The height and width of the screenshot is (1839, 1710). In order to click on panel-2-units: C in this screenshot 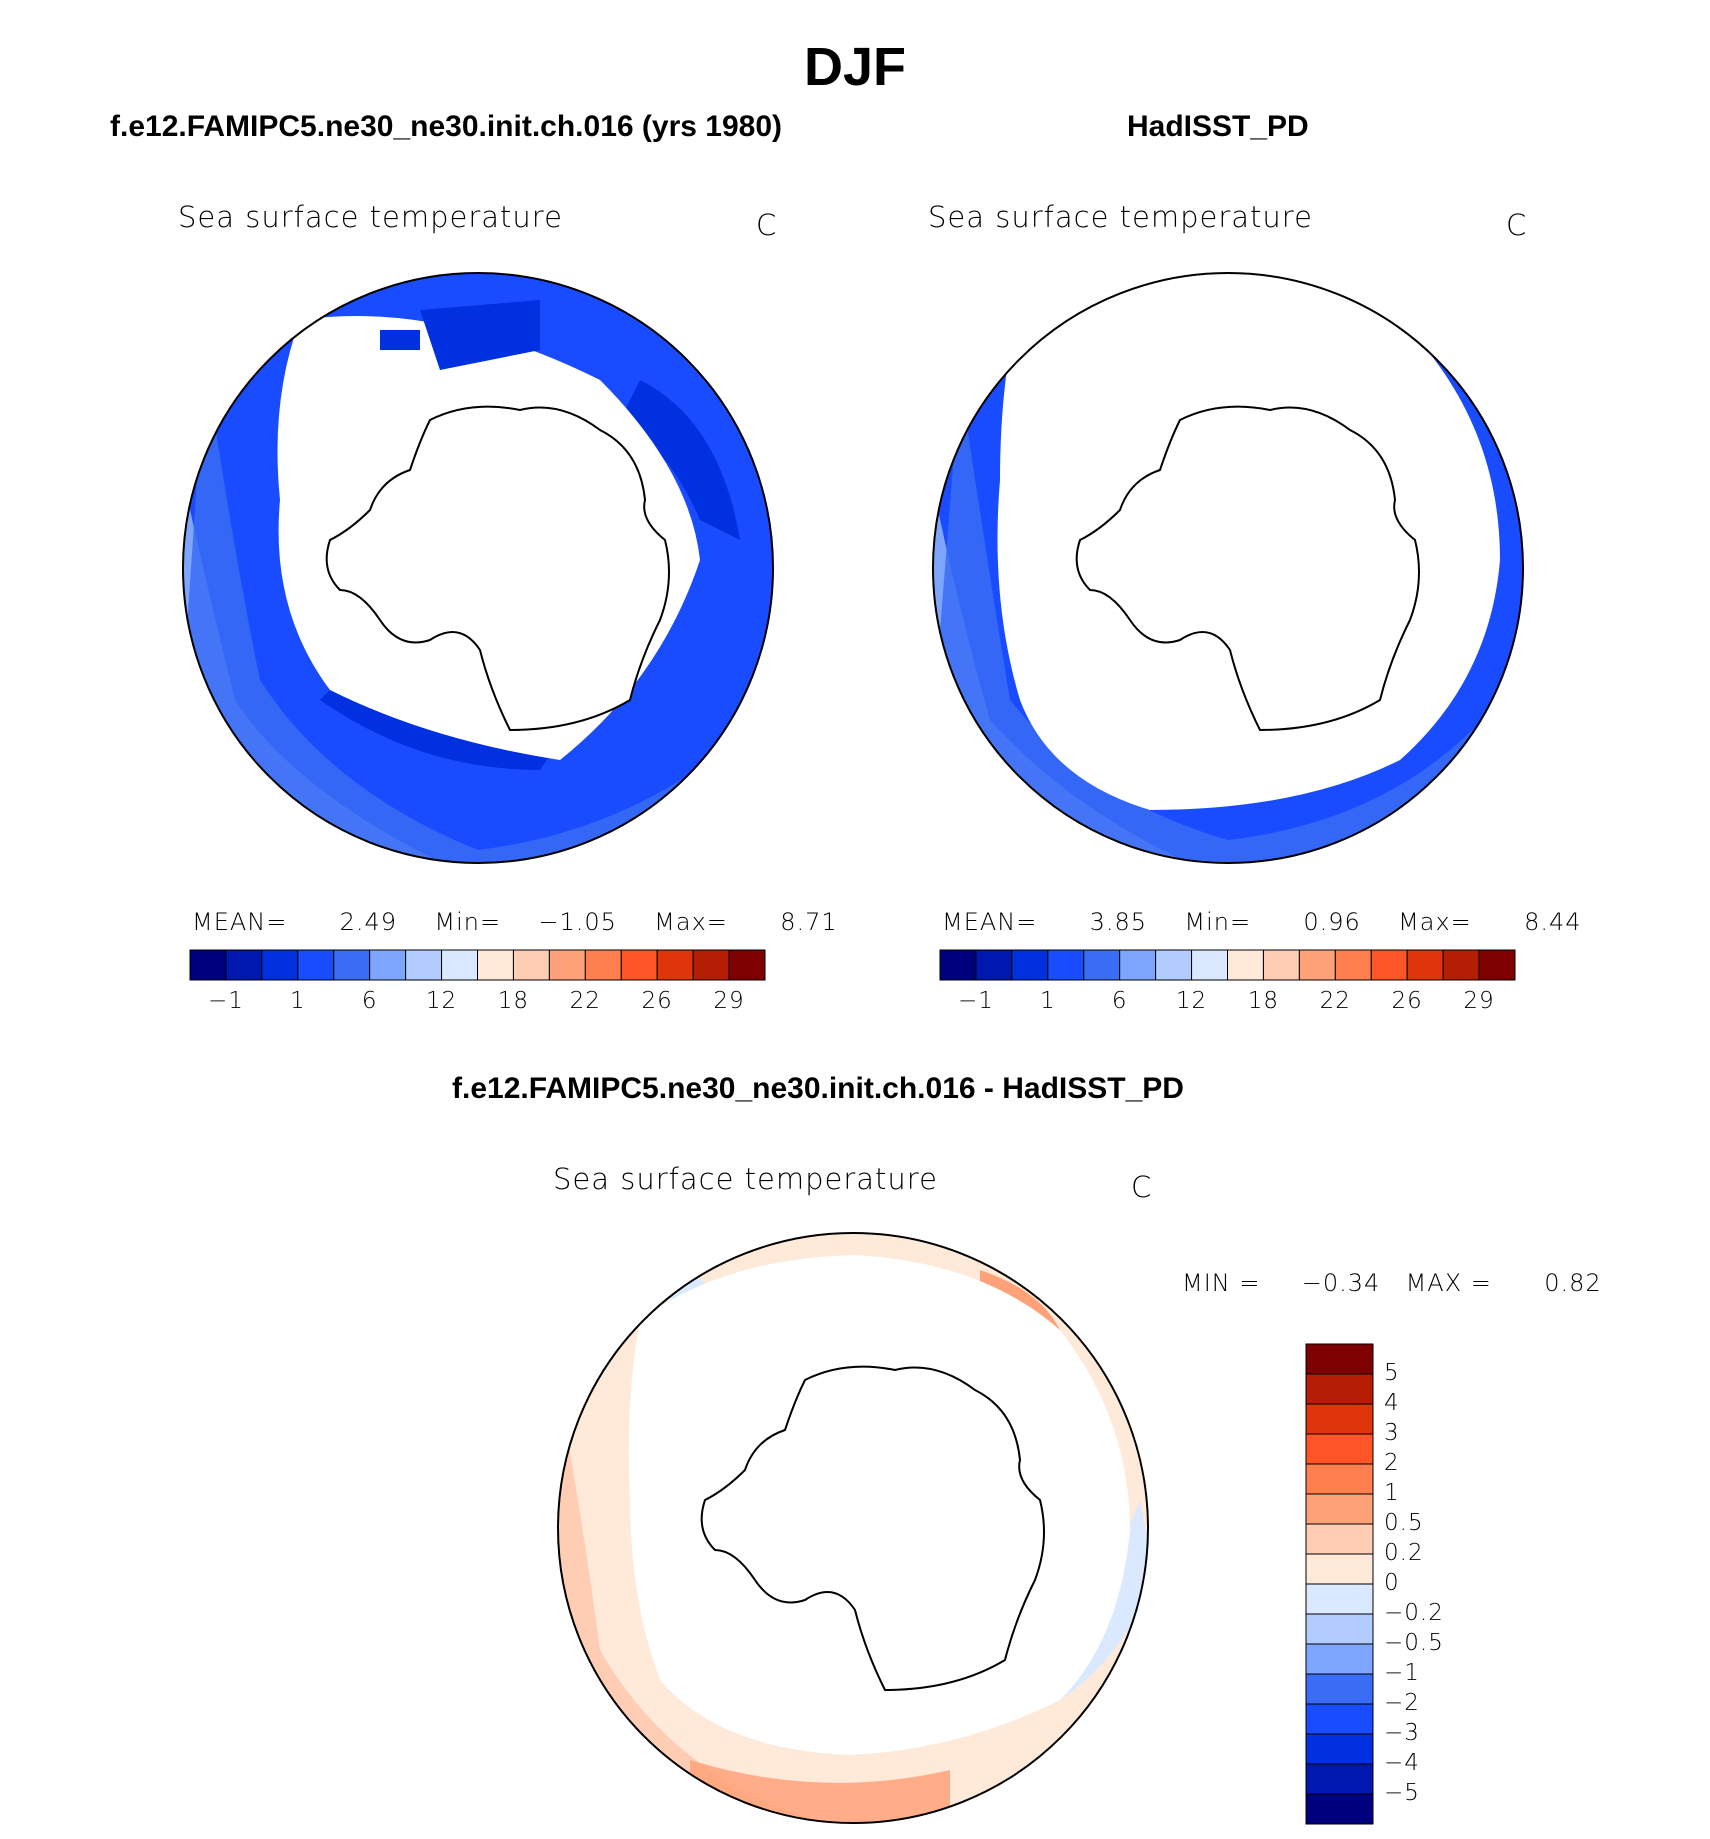, I will do `click(1517, 225)`.